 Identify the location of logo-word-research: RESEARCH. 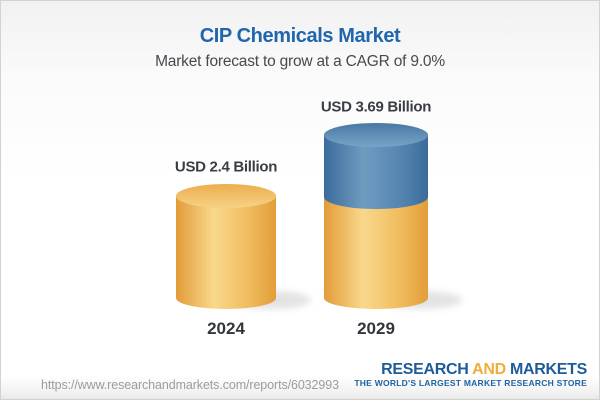
(425, 369).